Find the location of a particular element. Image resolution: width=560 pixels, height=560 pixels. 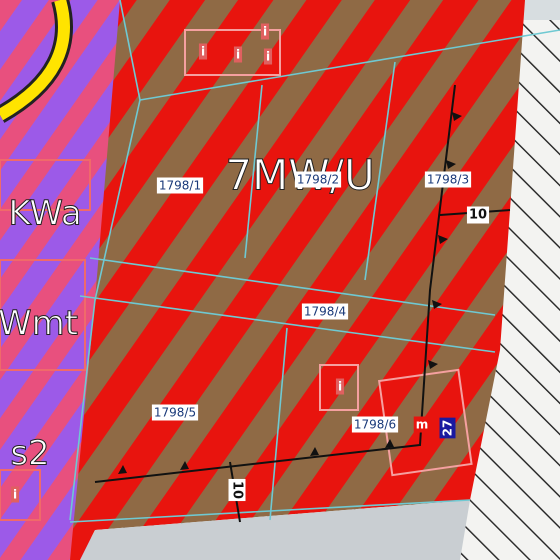

parcel-label-group: 1798/6 is located at coordinates (375, 424).